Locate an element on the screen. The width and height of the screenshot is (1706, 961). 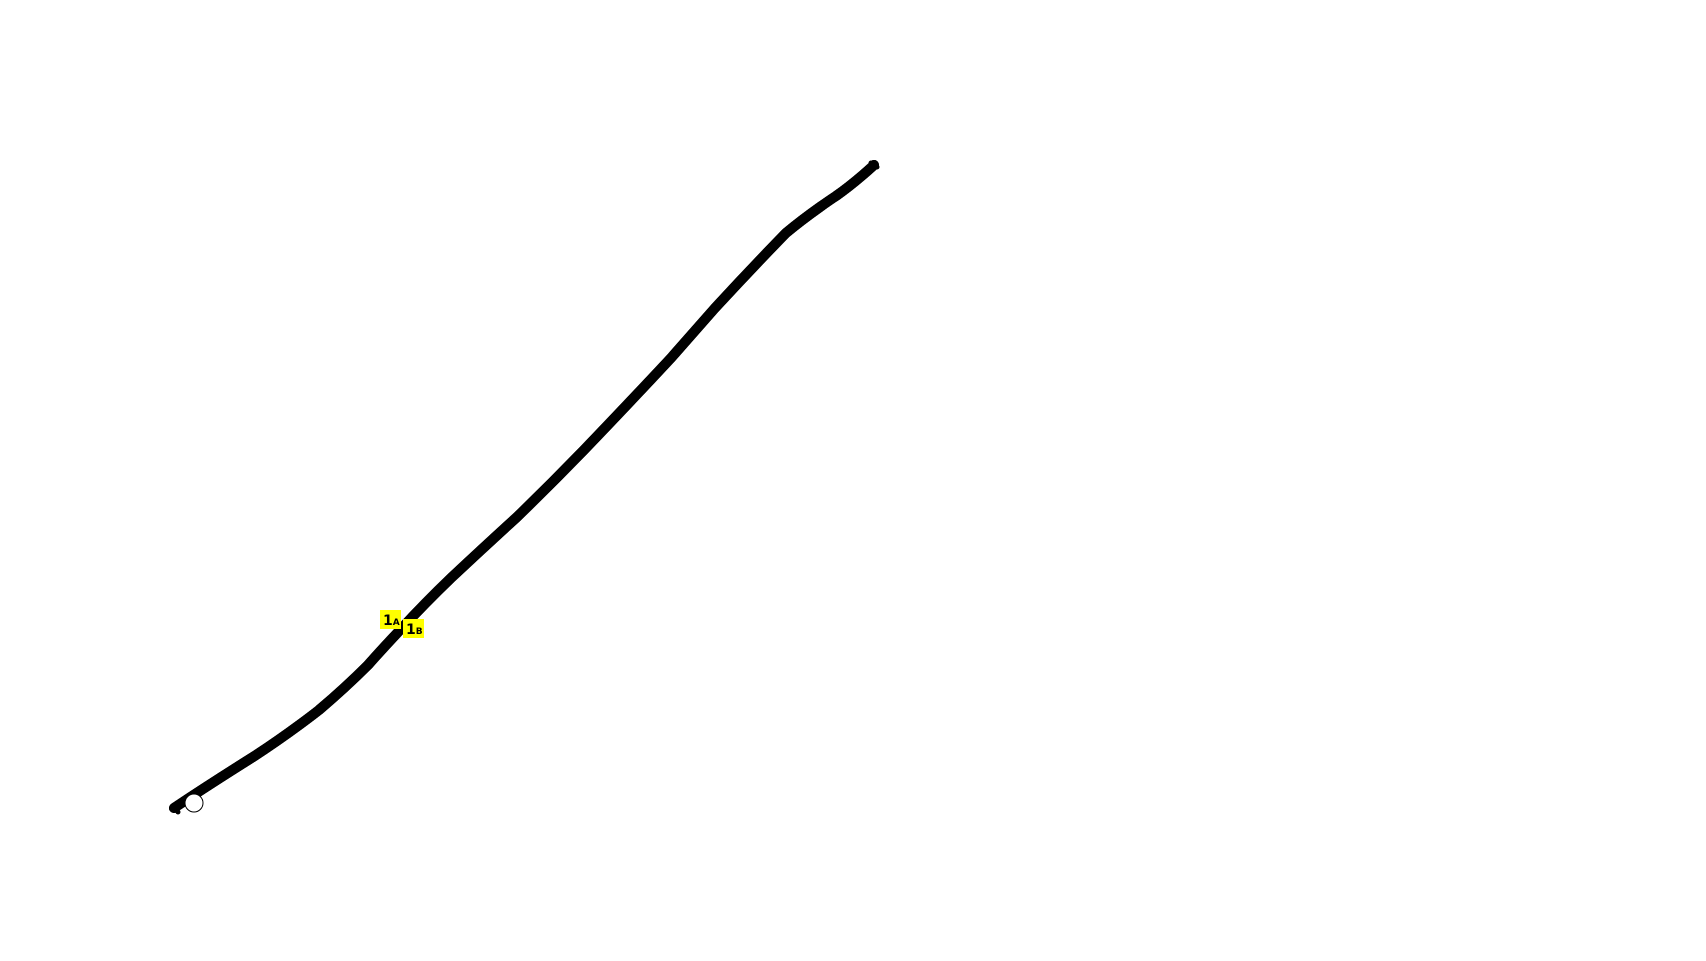
route-marker is located at coordinates (194, 803).